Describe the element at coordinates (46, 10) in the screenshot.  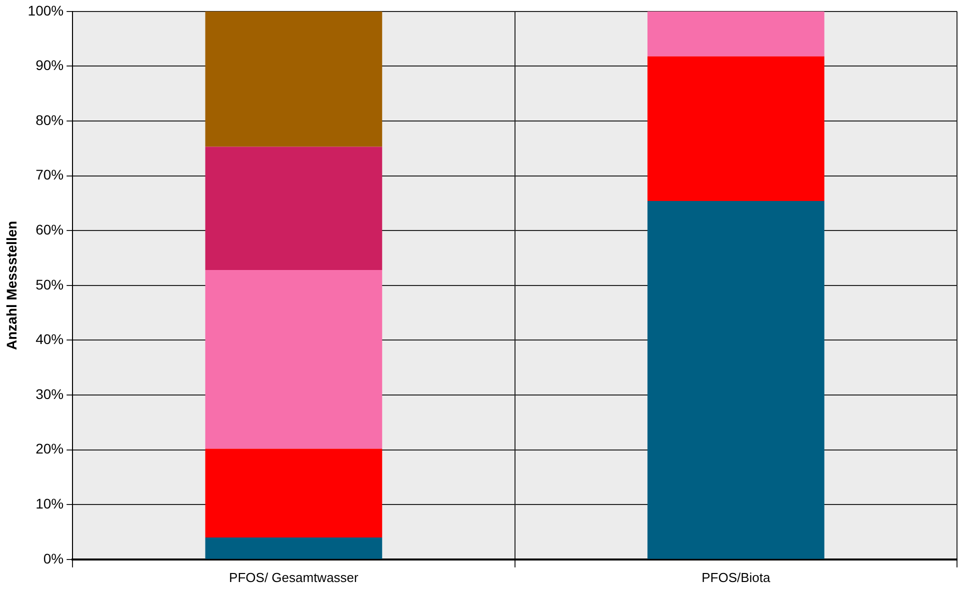
I see `y-tick-label: 100%` at that location.